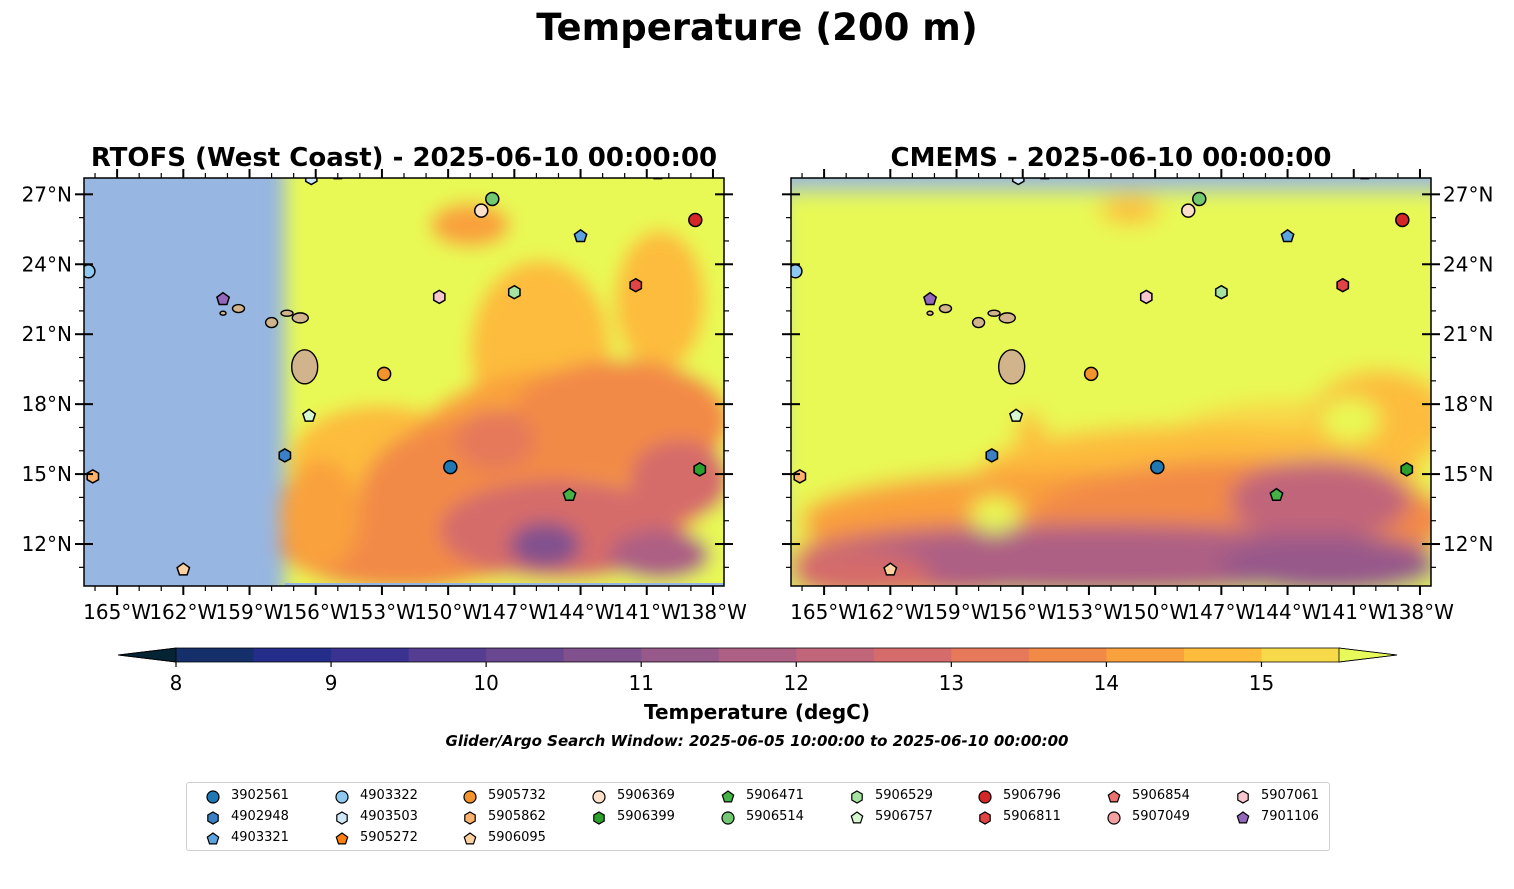 Image resolution: width=1514 pixels, height=889 pixels. What do you see at coordinates (1468, 334) in the screenshot?
I see `y-tick-label: 21°N` at bounding box center [1468, 334].